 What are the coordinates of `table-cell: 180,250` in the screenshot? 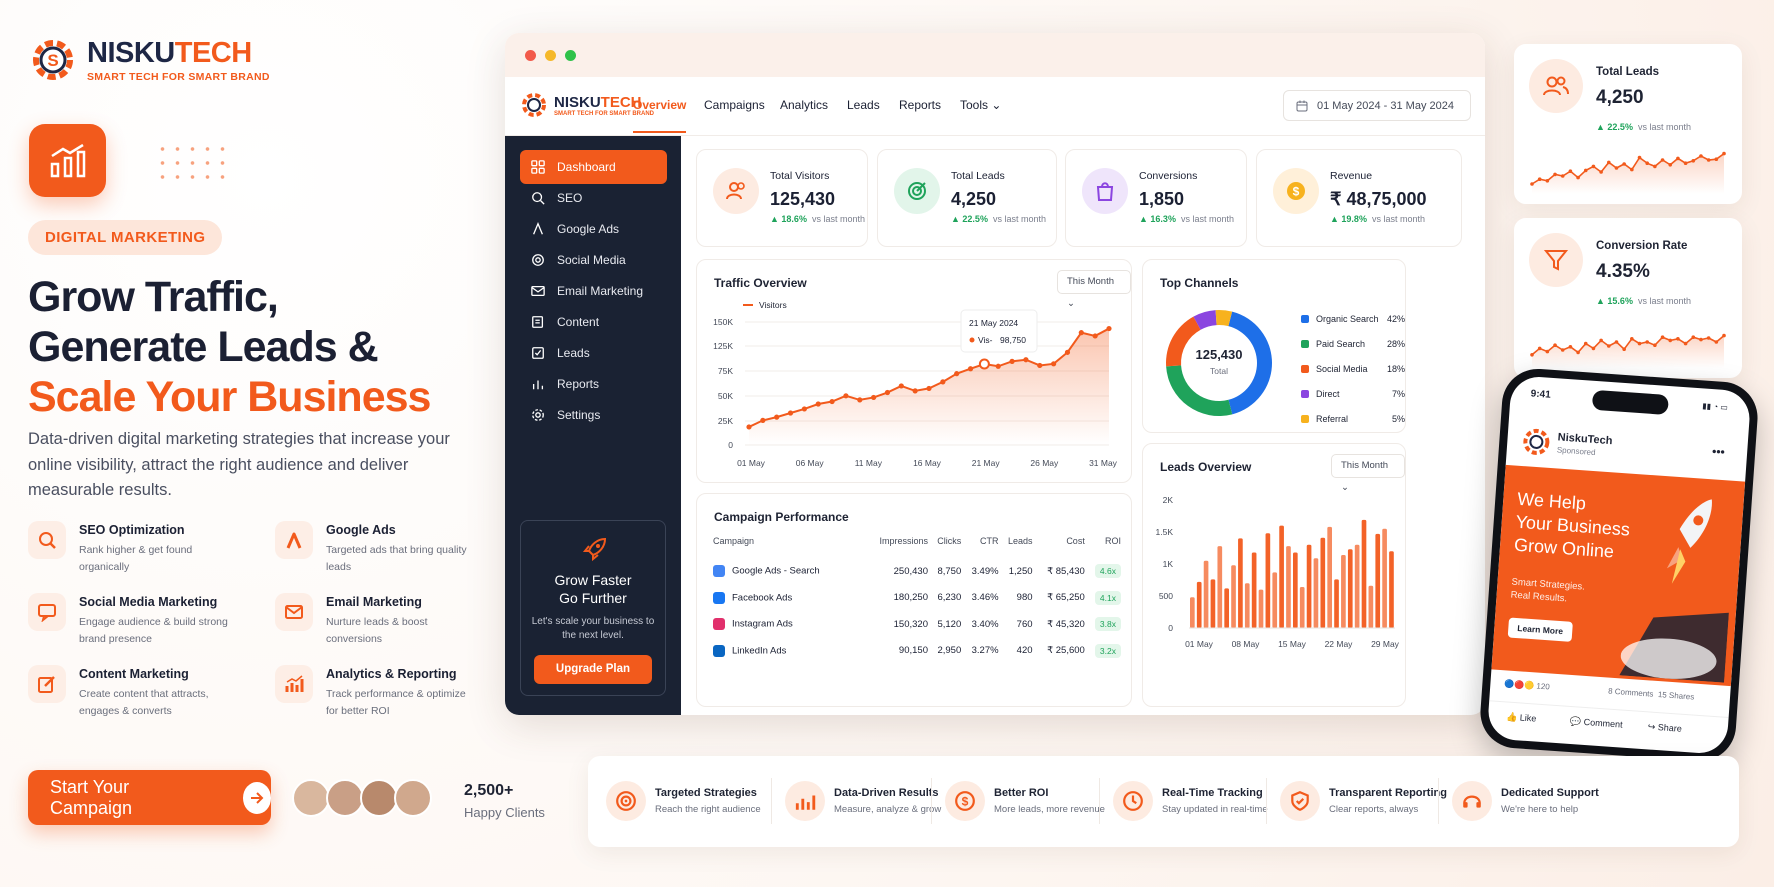 It's located at (894, 598).